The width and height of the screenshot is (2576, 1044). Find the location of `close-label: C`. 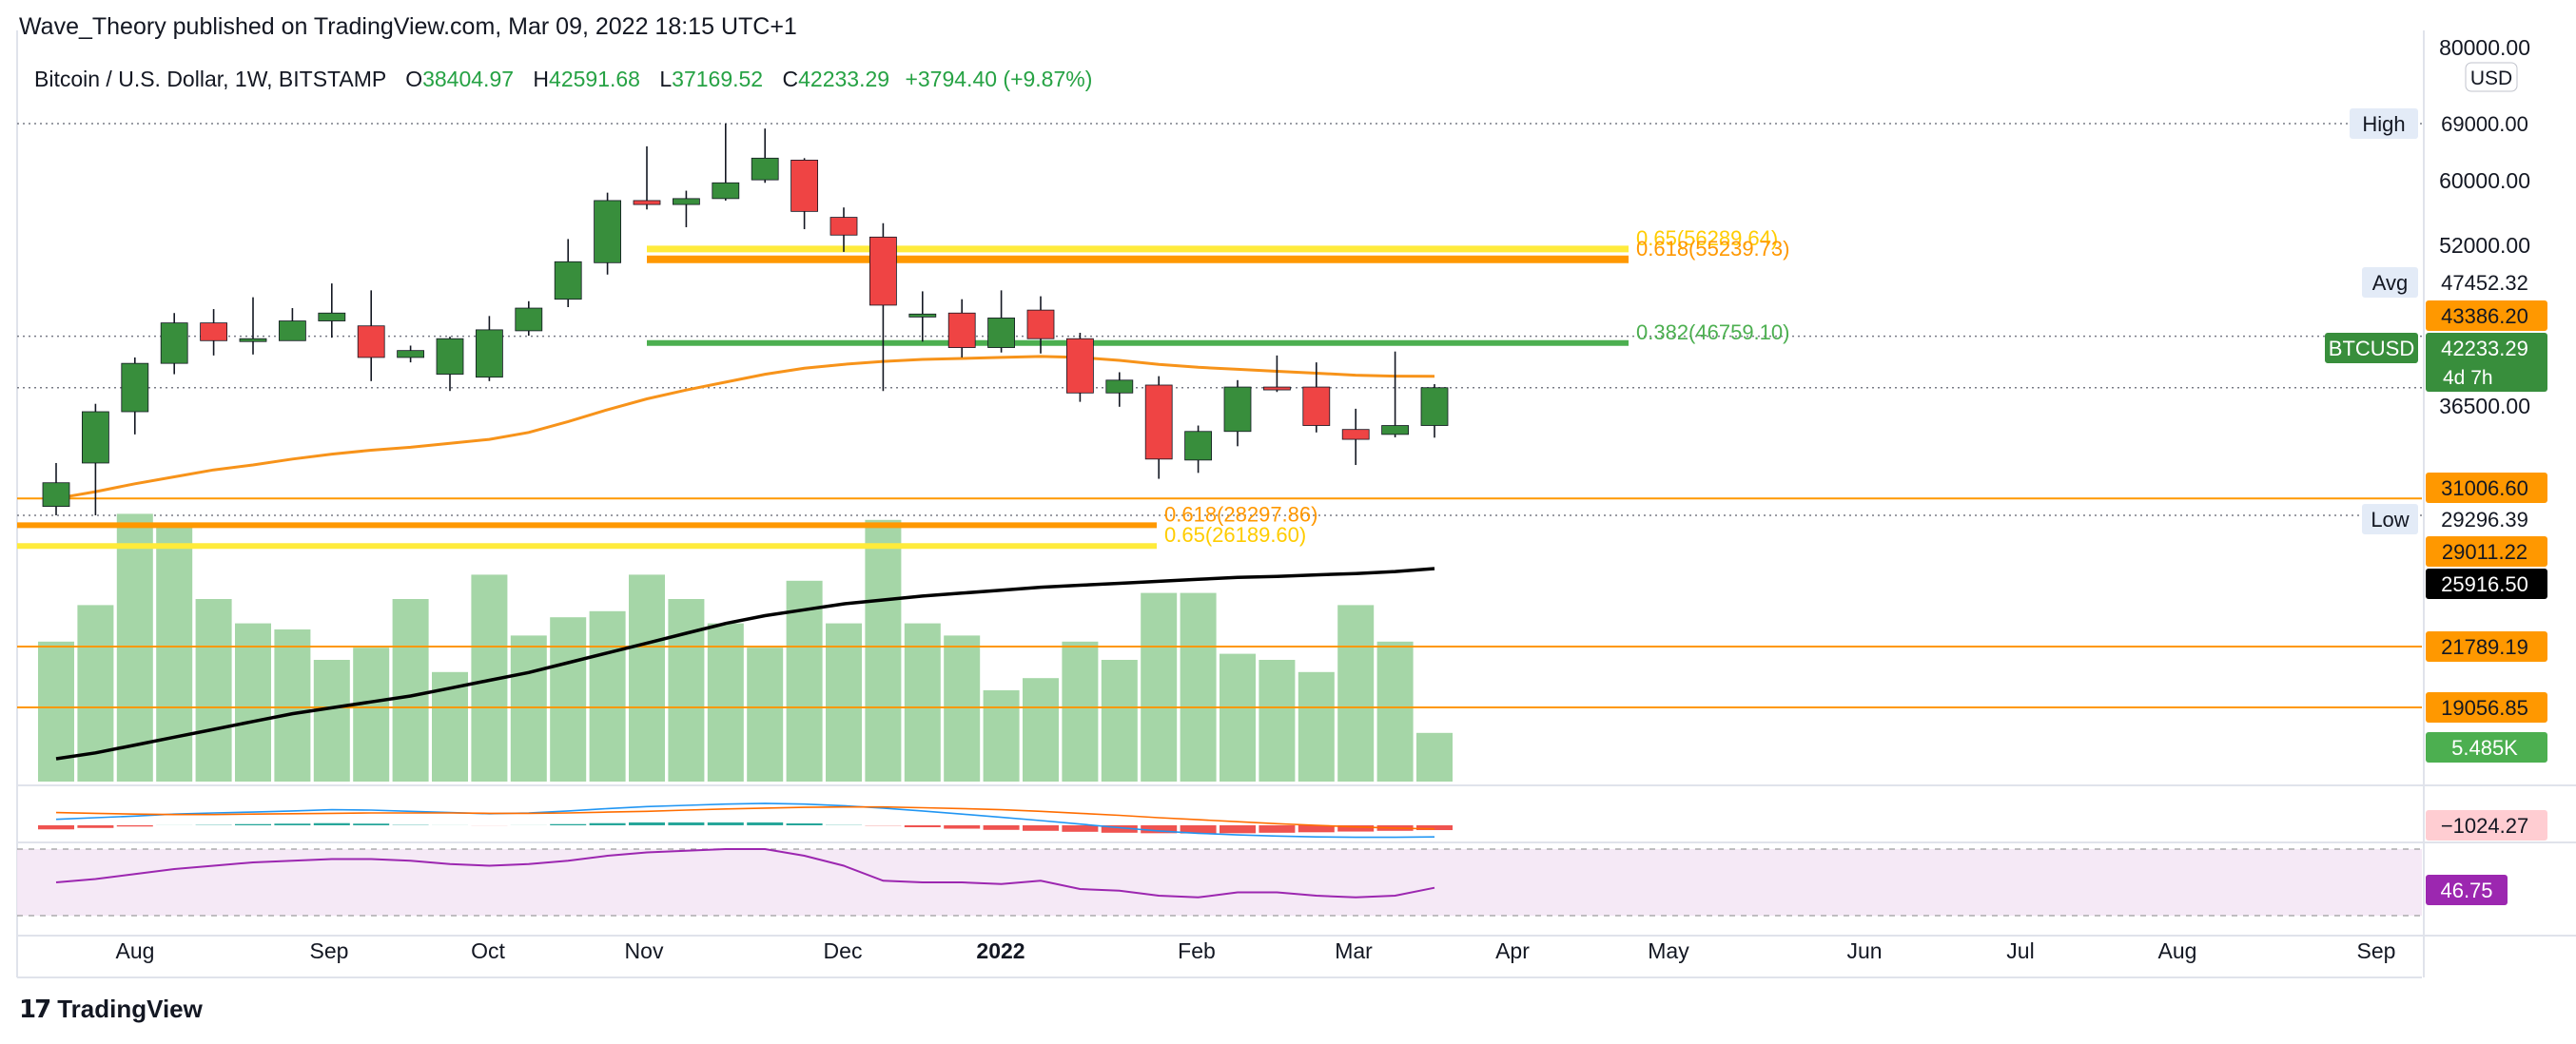

close-label: C is located at coordinates (791, 79).